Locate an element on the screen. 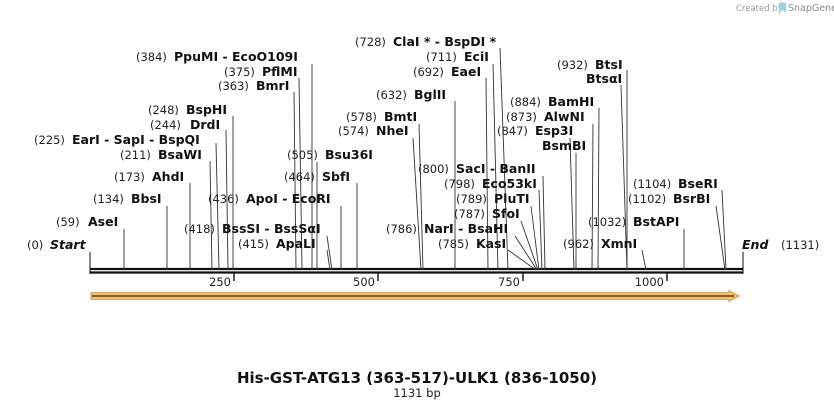 The image size is (834, 408). site-asei-position: (59) is located at coordinates (68, 222).